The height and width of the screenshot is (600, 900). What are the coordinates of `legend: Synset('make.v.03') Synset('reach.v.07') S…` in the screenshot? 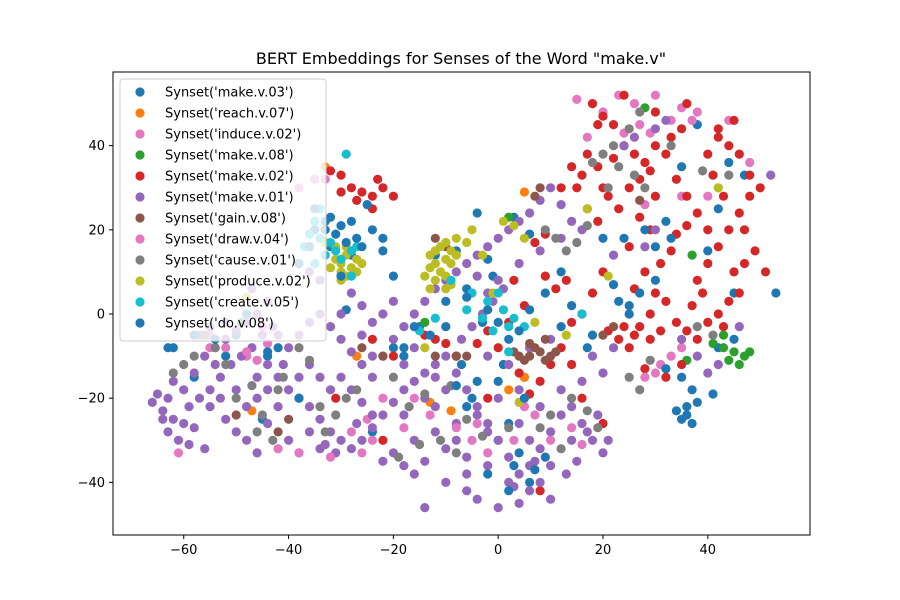 It's located at (223, 210).